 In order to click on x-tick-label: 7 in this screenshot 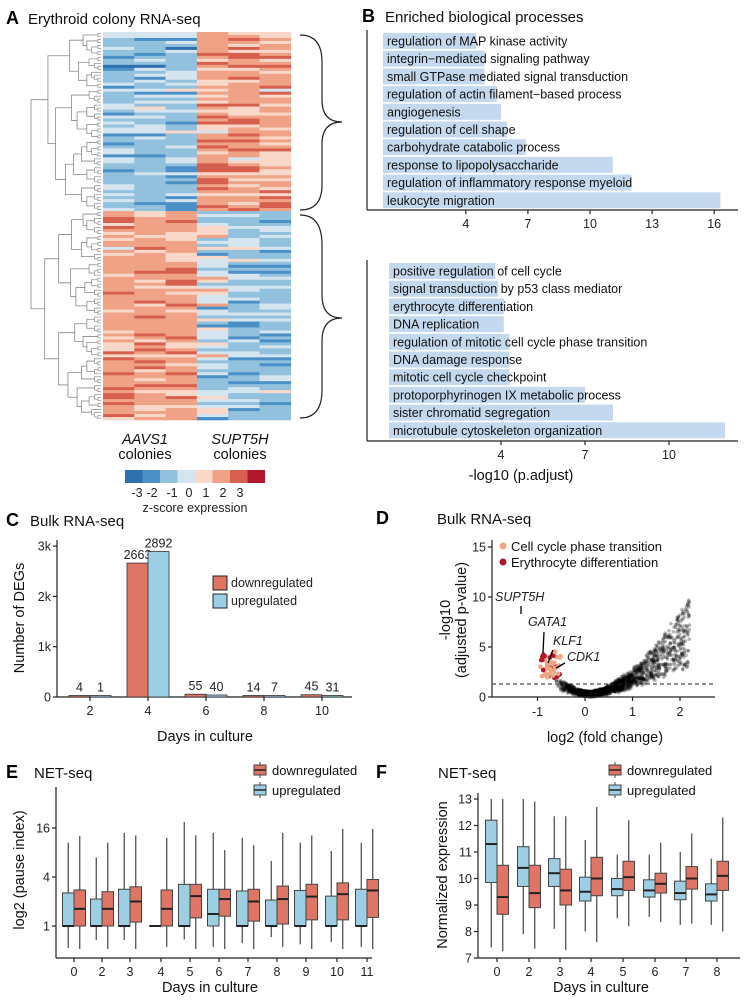, I will do `click(585, 455)`.